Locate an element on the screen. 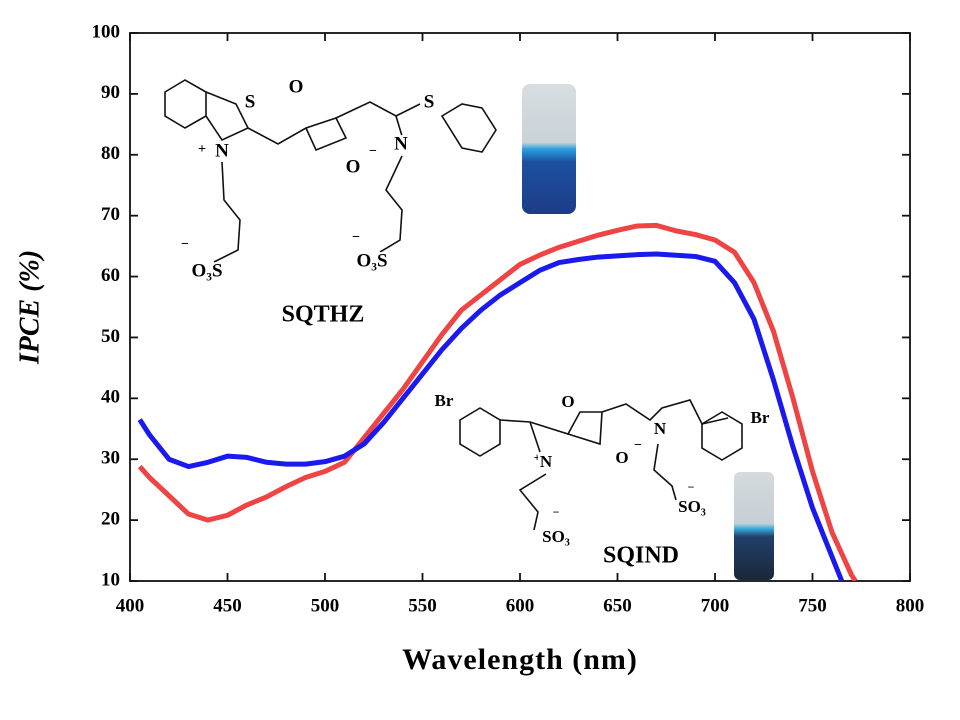 The width and height of the screenshot is (960, 720). x-tick-label: 500 is located at coordinates (325, 605).